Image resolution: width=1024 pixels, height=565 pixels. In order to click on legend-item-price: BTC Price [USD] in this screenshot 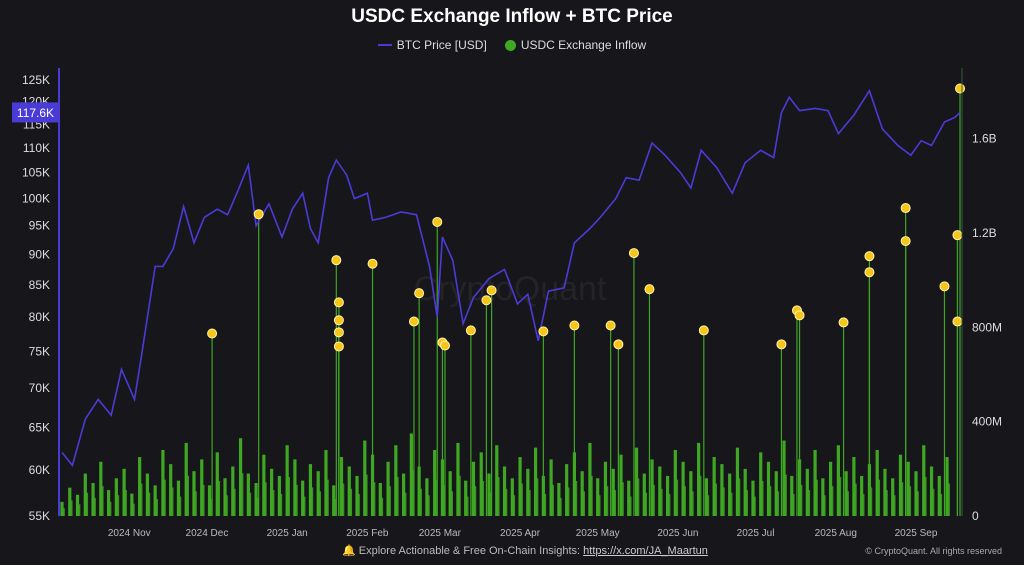, I will do `click(432, 45)`.